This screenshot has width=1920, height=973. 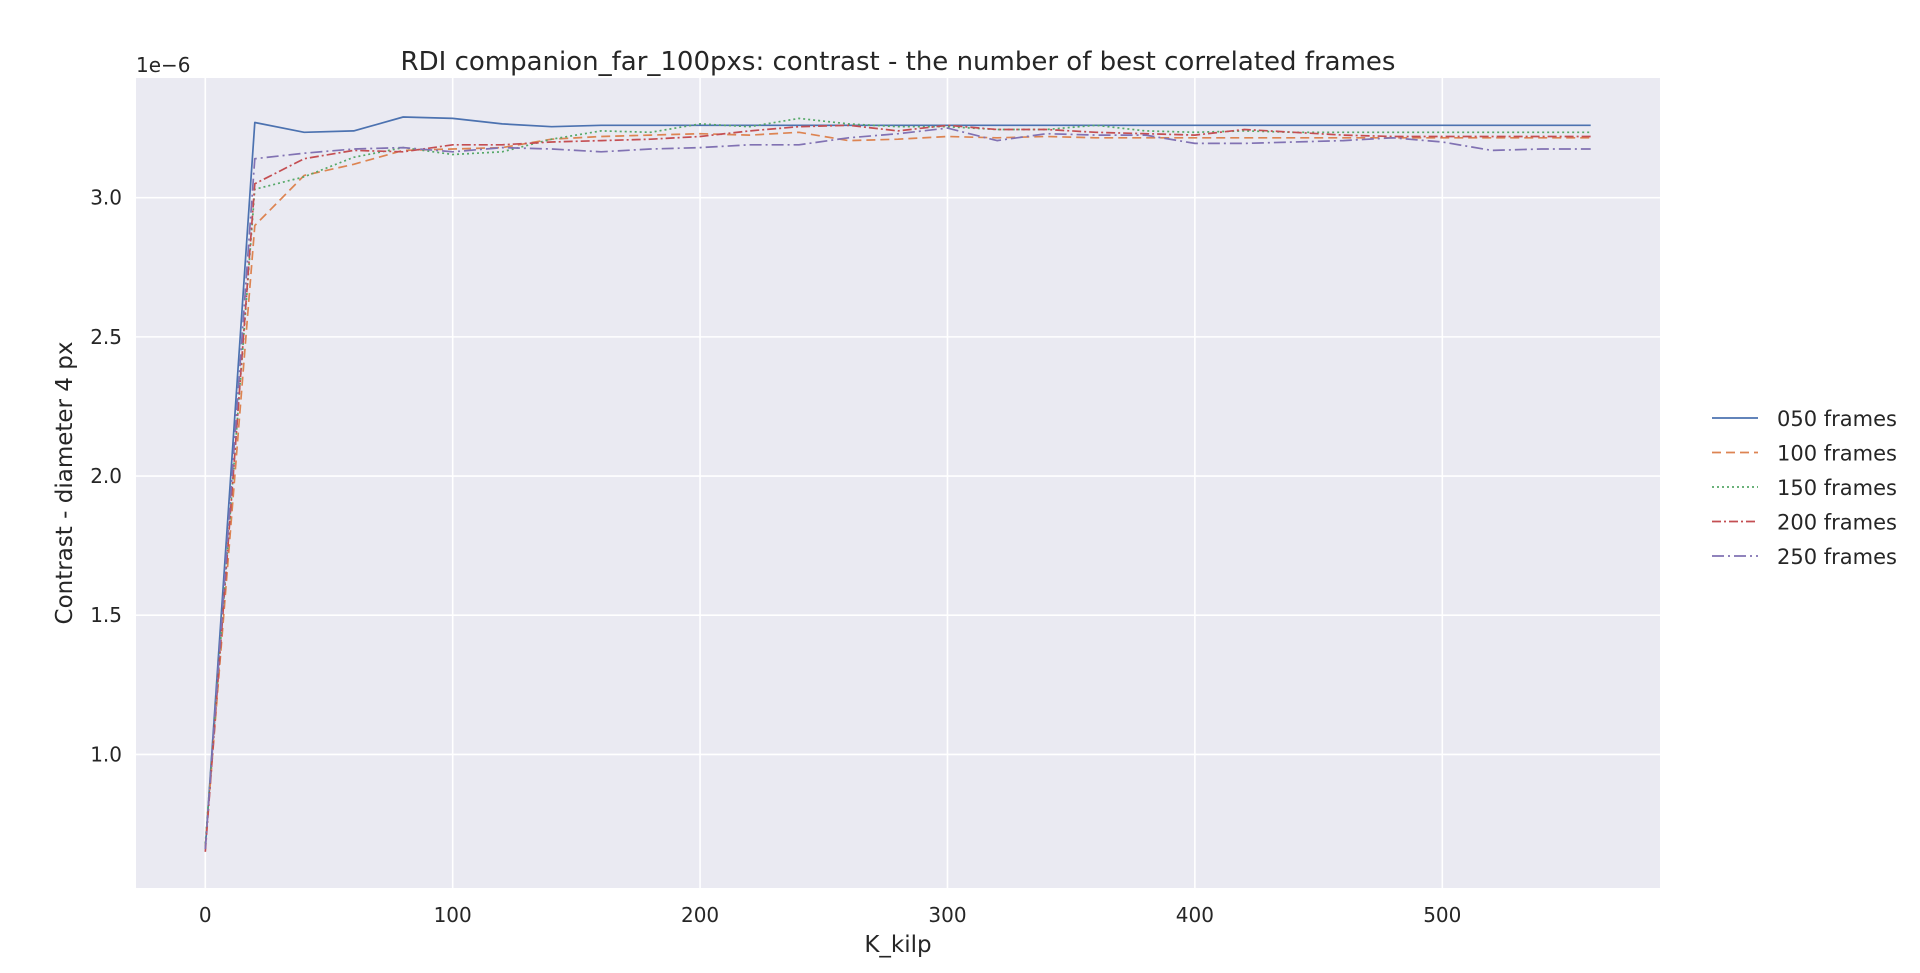 I want to click on x-tick-label: 0, so click(x=205, y=915).